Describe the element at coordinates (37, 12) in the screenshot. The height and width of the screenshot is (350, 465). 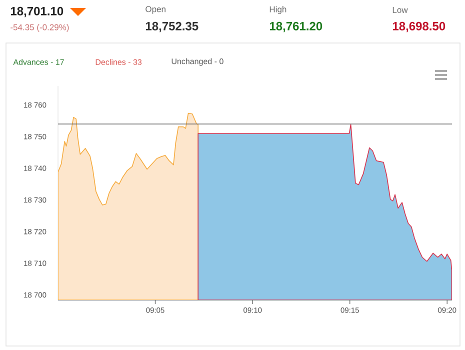
I see `text: 18,701.10` at that location.